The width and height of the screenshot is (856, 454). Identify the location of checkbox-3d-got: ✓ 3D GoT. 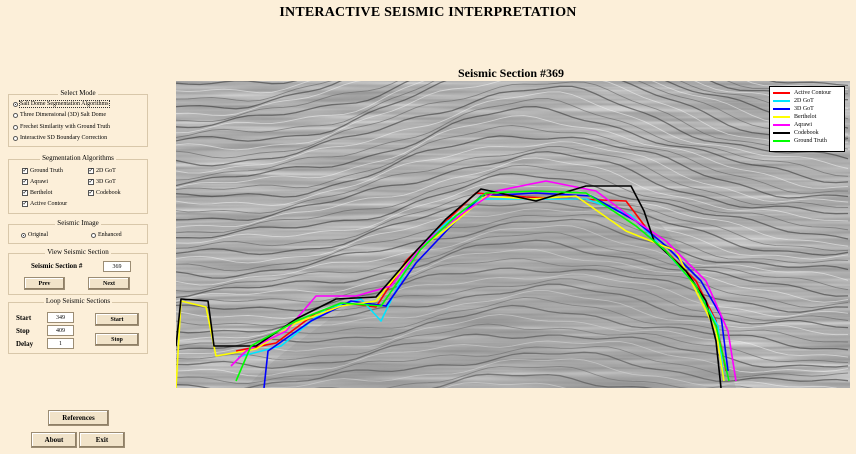
(102, 182).